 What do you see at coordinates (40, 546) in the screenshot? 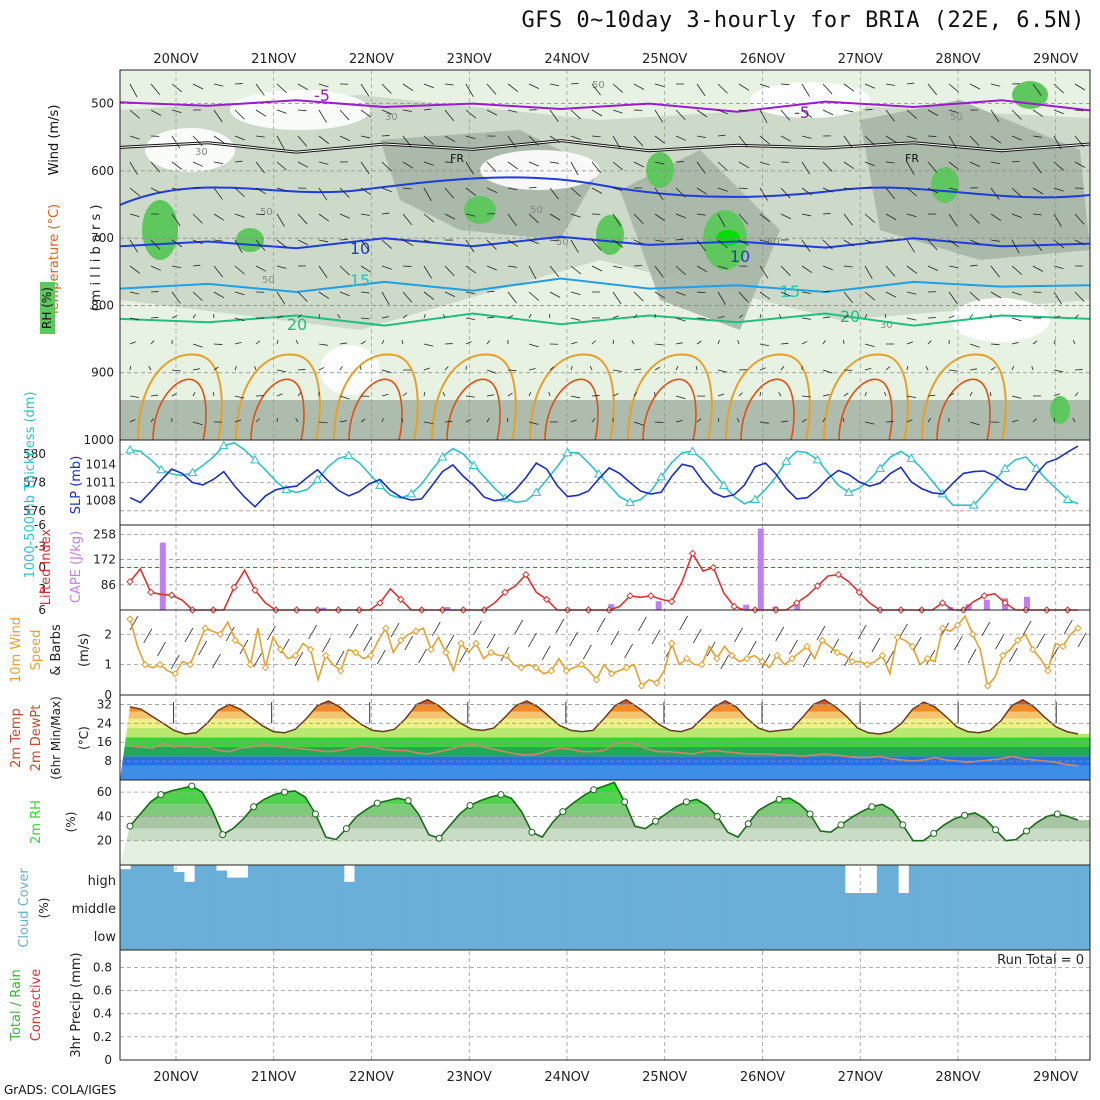
I see `lifted-tick-label: -3` at bounding box center [40, 546].